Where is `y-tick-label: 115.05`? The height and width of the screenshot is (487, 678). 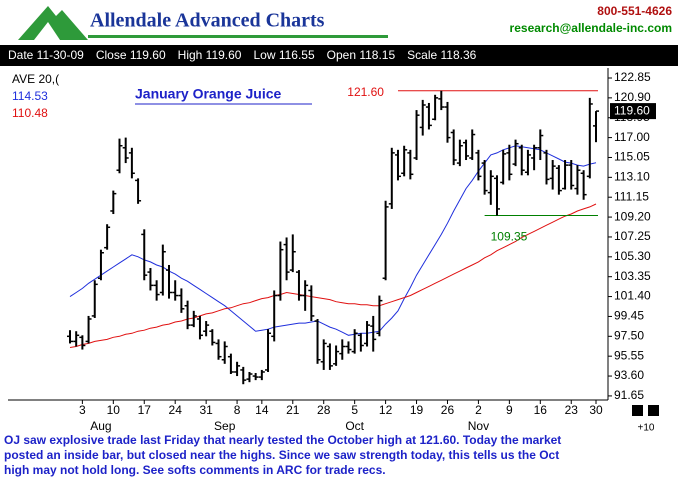 y-tick-label: 115.05 is located at coordinates (632, 157).